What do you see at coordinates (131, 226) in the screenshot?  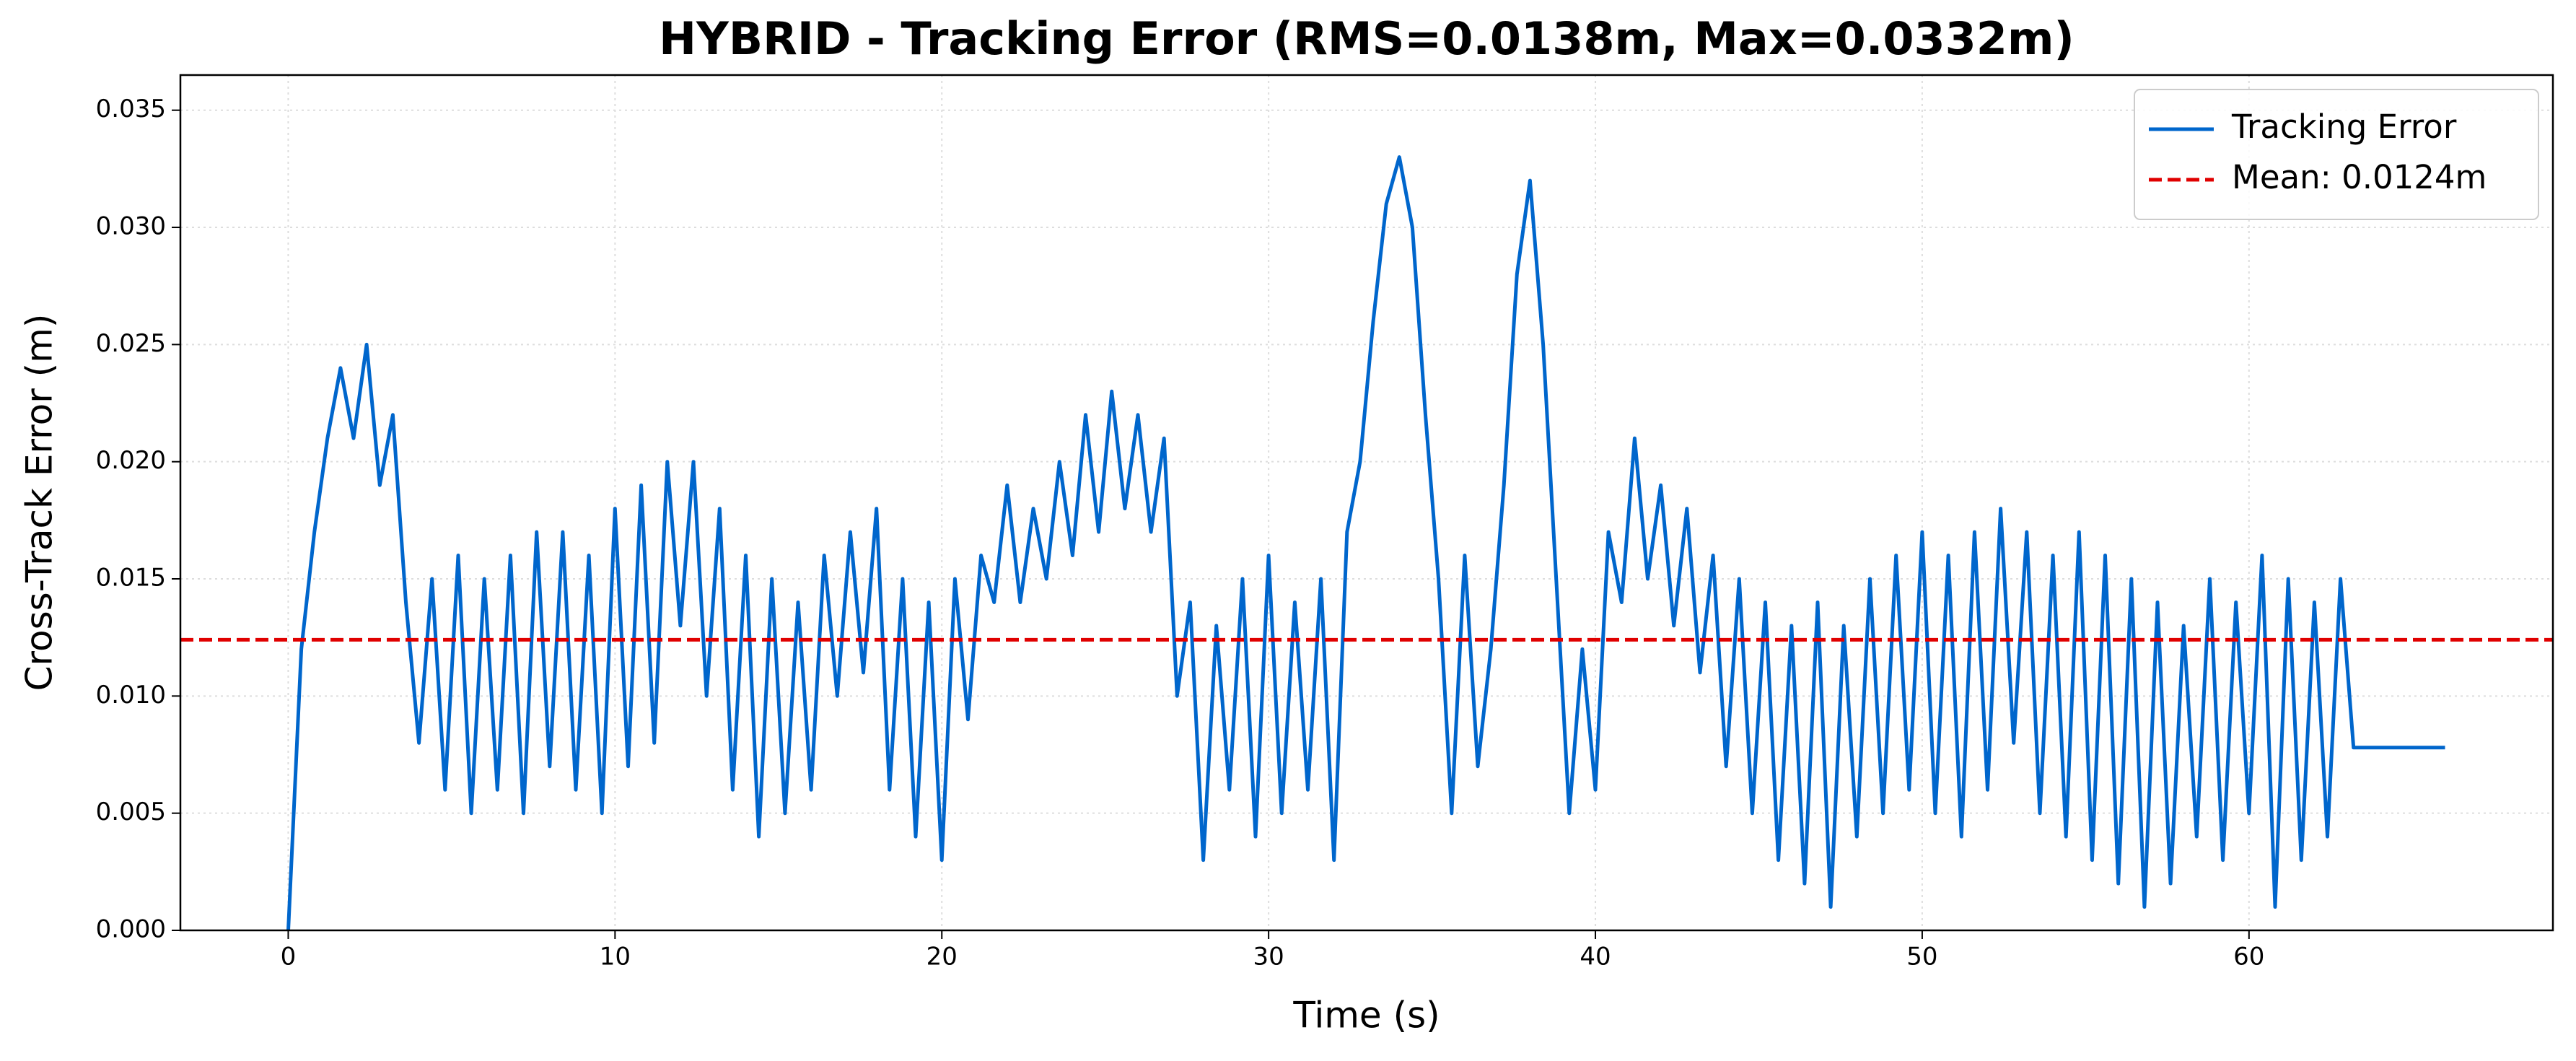 I see `y-tick-label: 0.030` at bounding box center [131, 226].